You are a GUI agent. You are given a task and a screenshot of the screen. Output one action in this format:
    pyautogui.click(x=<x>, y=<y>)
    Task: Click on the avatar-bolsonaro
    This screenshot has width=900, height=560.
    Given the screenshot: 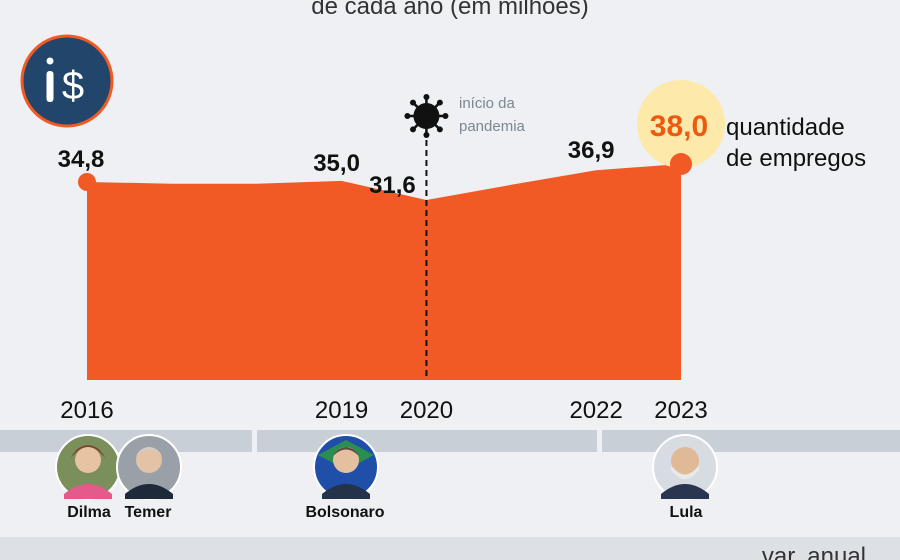 What is the action you would take?
    pyautogui.click(x=346, y=467)
    